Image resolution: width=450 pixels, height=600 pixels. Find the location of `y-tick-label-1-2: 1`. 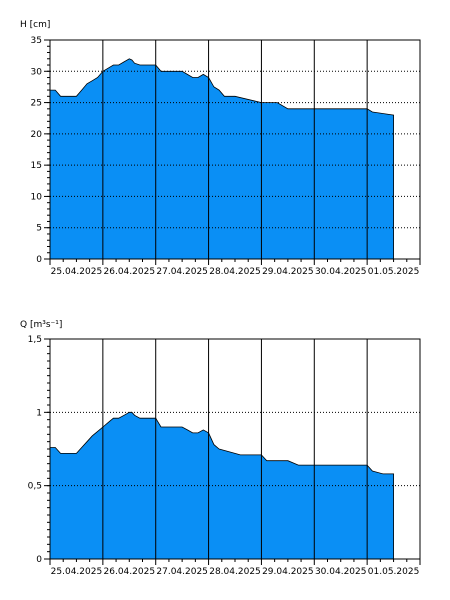

y-tick-label-1-2: 1 is located at coordinates (39, 413).